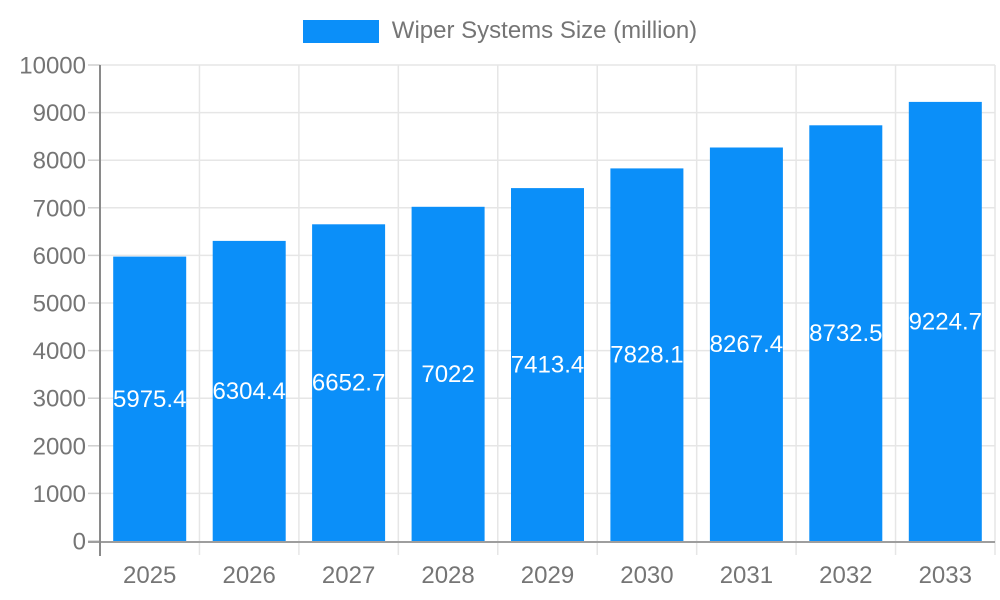  I want to click on bar-value-label: 7022, so click(447, 374).